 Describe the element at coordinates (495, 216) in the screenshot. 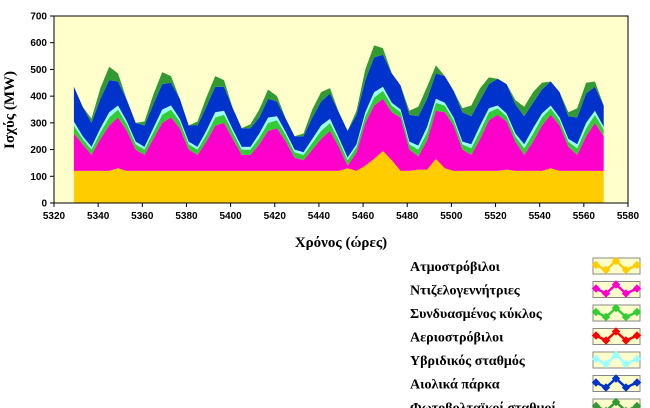

I see `x-tick-label: 5520` at that location.